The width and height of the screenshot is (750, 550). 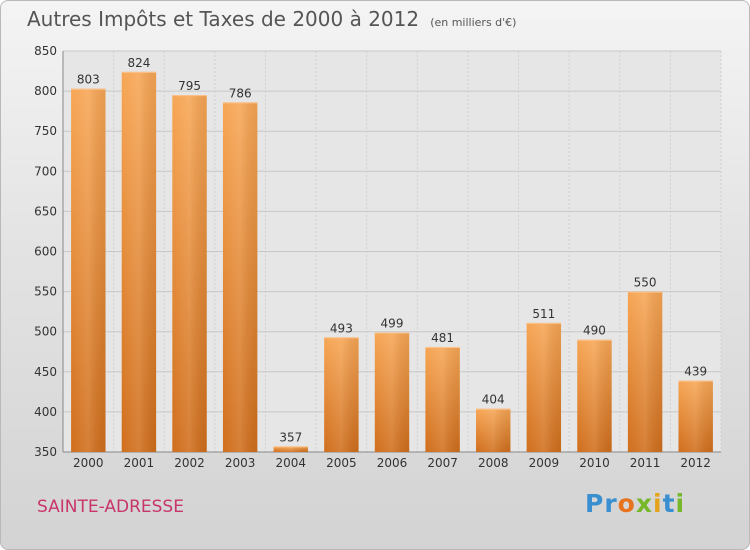 I want to click on commune-name: SAINTE-ADRESSE, so click(x=110, y=507).